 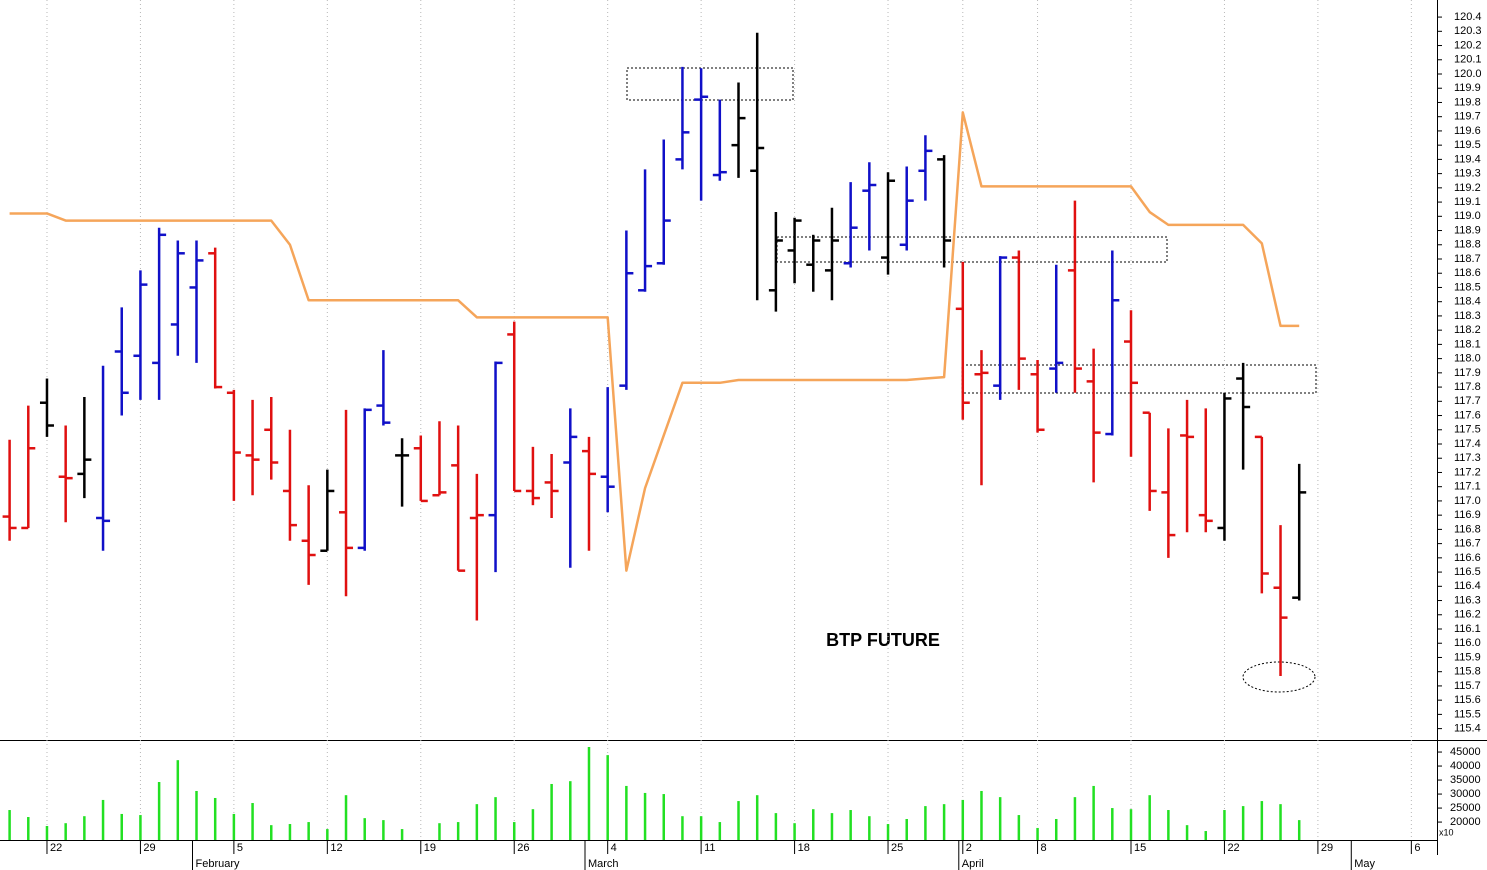 I want to click on y-tick-label: 116.7, so click(x=1467, y=544).